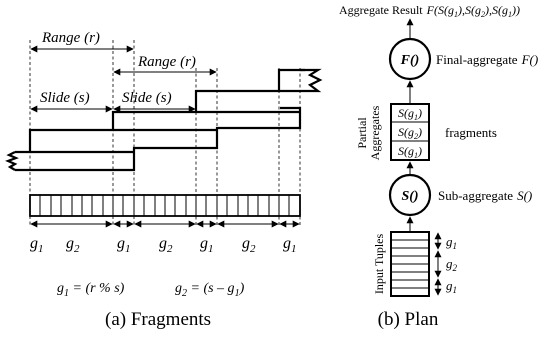 This screenshot has width=544, height=337. Describe the element at coordinates (452, 264) in the screenshot. I see `input-group-label: g2` at that location.